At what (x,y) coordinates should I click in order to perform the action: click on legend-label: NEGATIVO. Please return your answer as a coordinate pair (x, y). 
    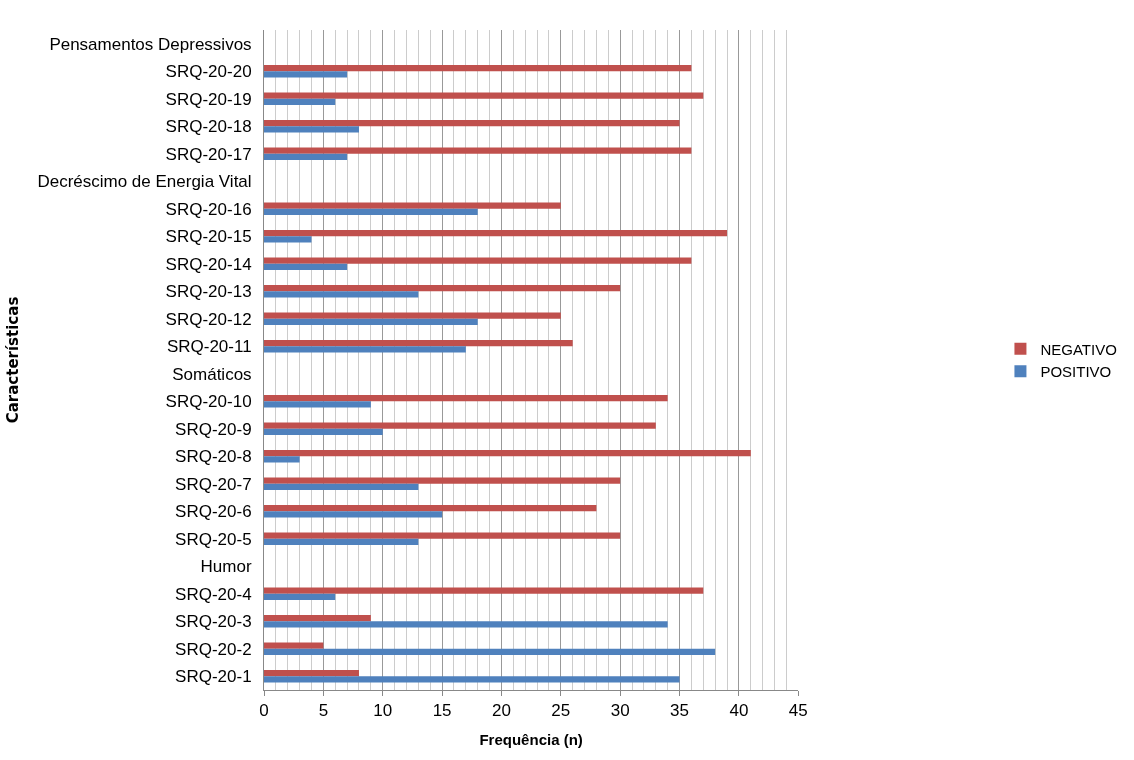
    Looking at the image, I should click on (1078, 349).